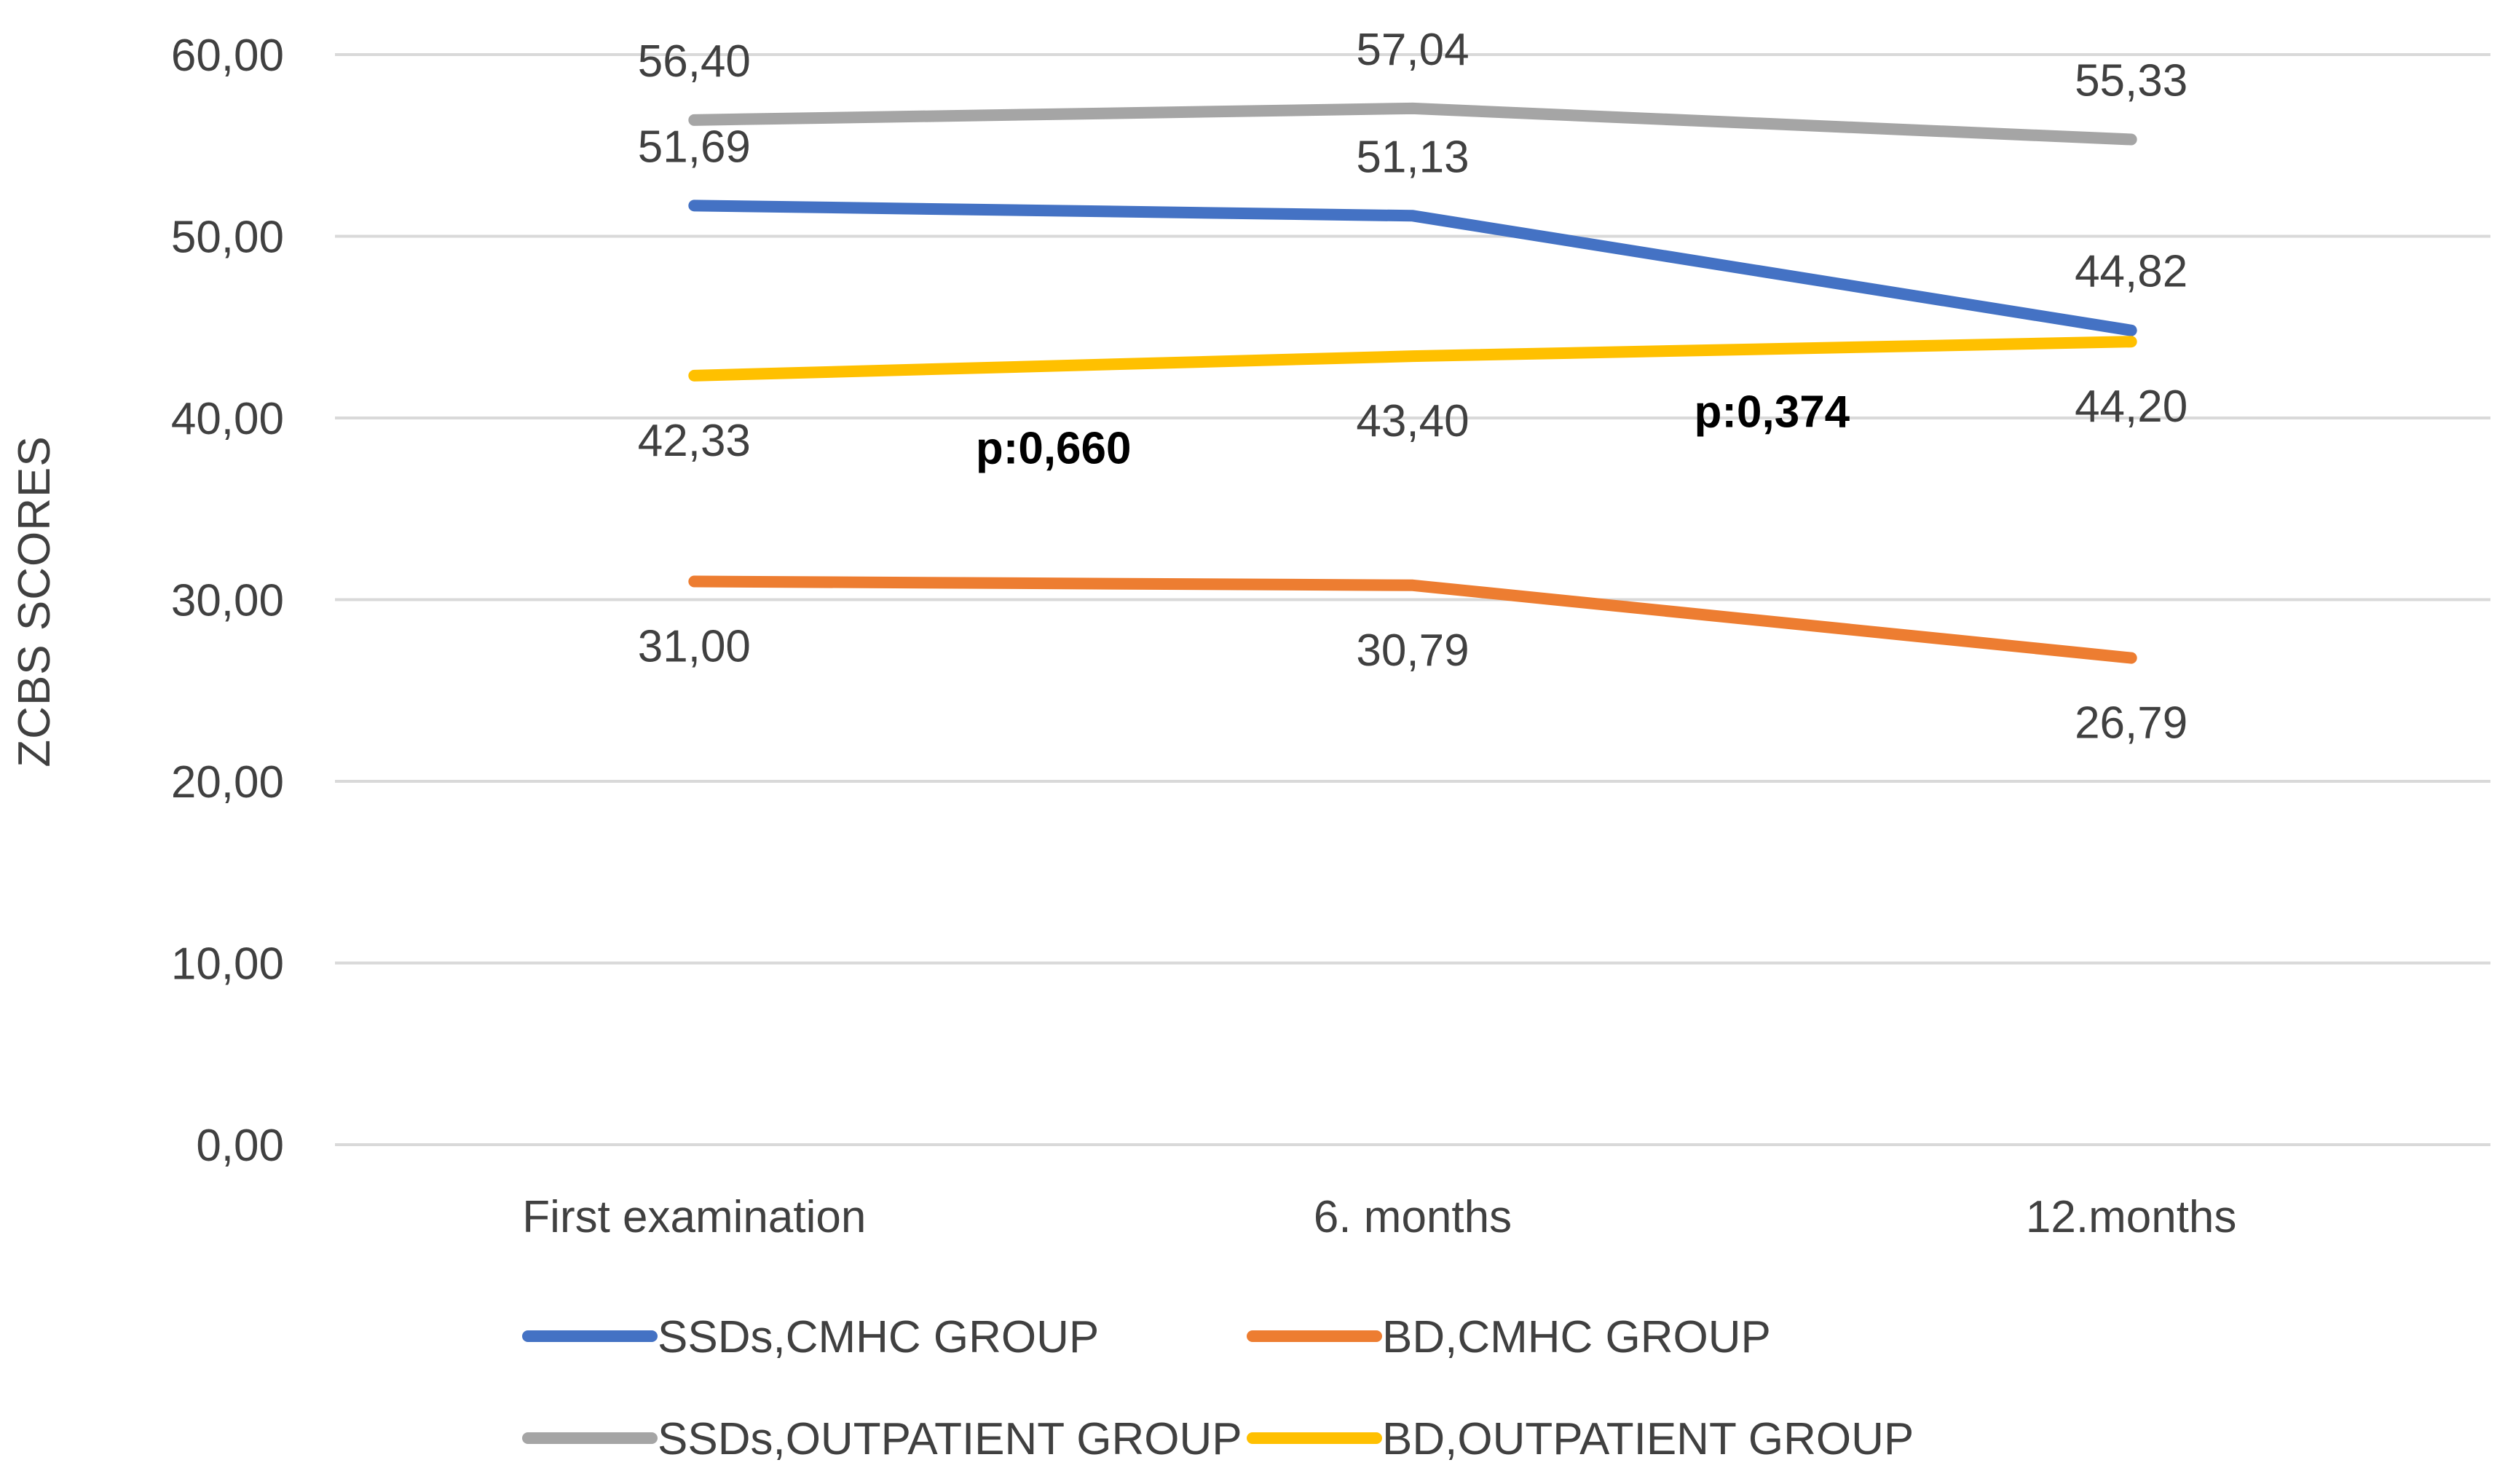 The image size is (2505, 1484). I want to click on data-label: 31,00, so click(694, 647).